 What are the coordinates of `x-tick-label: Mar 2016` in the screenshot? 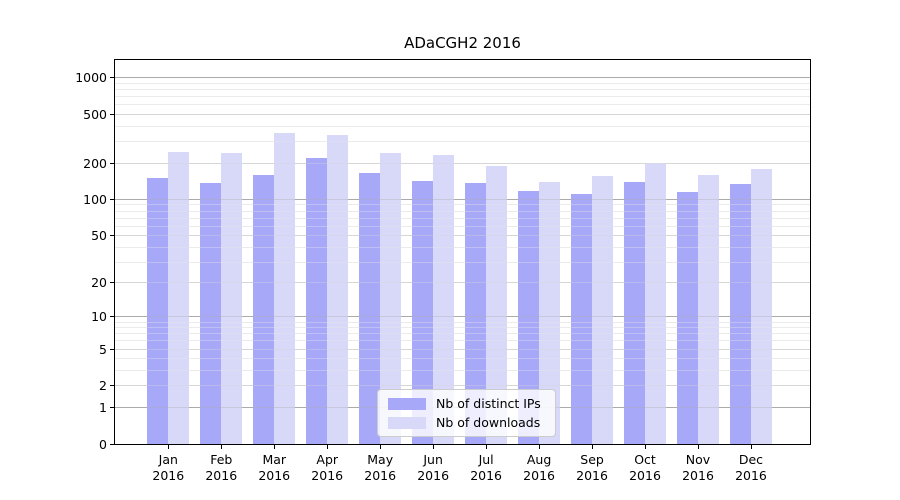 It's located at (274, 467).